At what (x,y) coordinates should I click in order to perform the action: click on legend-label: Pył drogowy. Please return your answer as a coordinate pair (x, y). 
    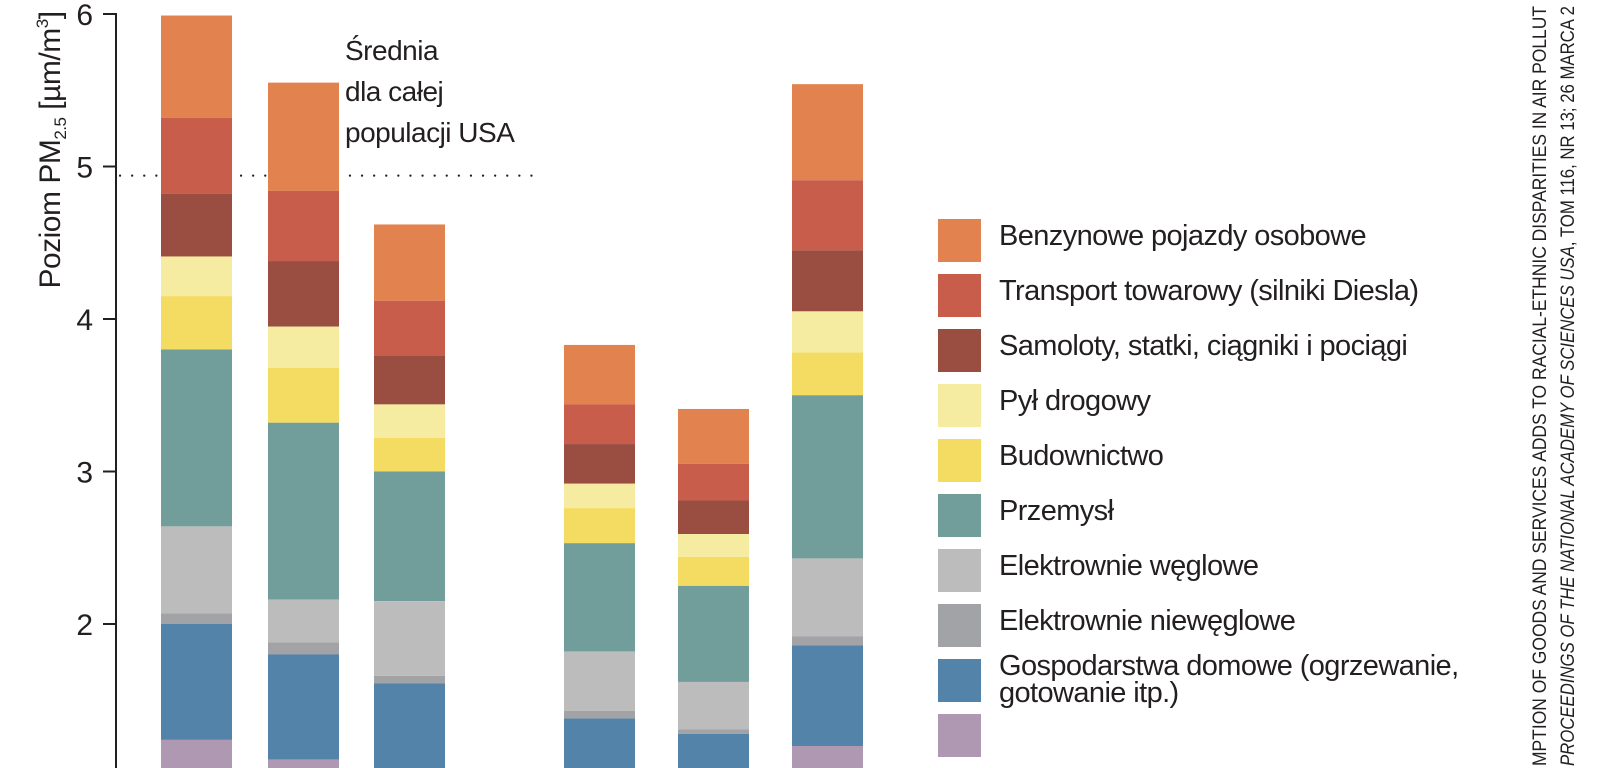
    Looking at the image, I should click on (1075, 401).